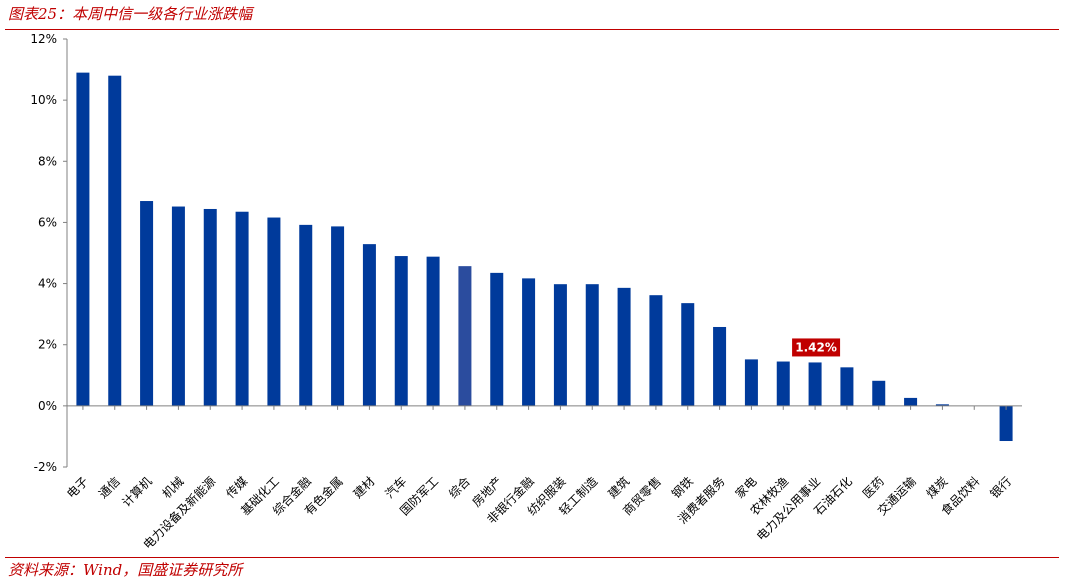 The image size is (1065, 581). Describe the element at coordinates (1000, 487) in the screenshot. I see `category-label: 银行` at that location.